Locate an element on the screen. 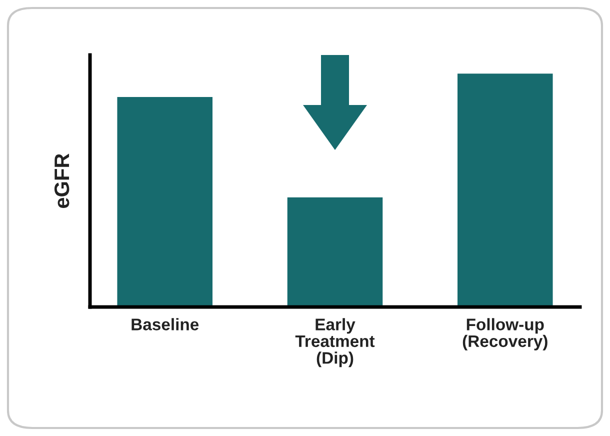 The image size is (610, 436). y-axis-title: eGFR is located at coordinates (62, 181).